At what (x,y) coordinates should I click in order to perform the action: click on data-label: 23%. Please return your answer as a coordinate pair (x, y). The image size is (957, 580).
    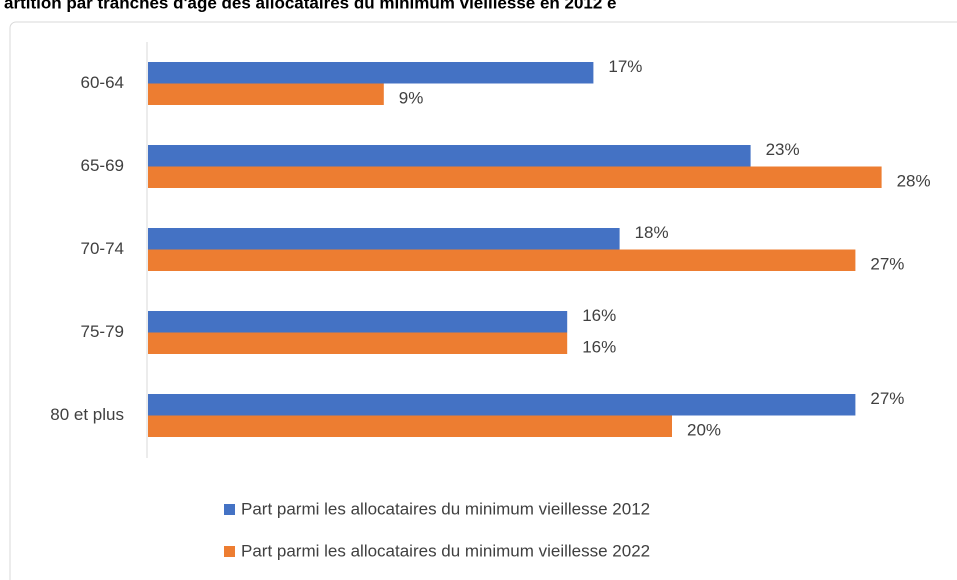
    Looking at the image, I should click on (783, 149).